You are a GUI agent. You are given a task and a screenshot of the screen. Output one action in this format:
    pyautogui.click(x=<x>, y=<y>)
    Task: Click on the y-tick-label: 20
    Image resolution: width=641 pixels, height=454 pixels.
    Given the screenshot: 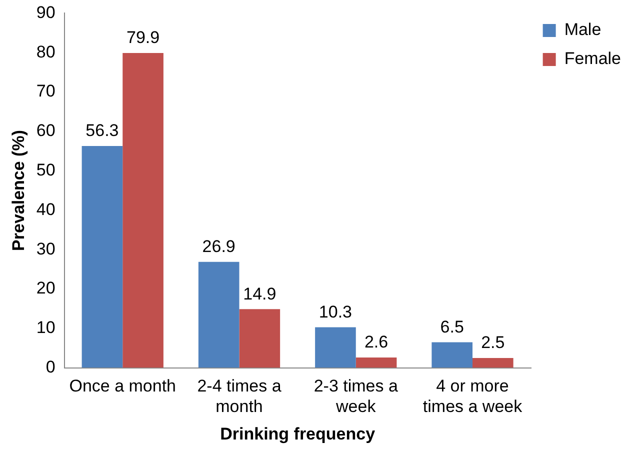 What is the action you would take?
    pyautogui.click(x=46, y=288)
    